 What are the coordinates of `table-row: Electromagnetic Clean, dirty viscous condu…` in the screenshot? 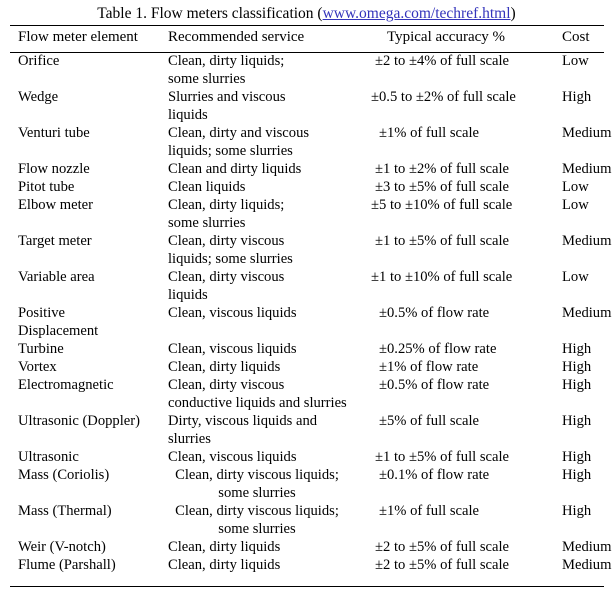 It's located at (306, 394).